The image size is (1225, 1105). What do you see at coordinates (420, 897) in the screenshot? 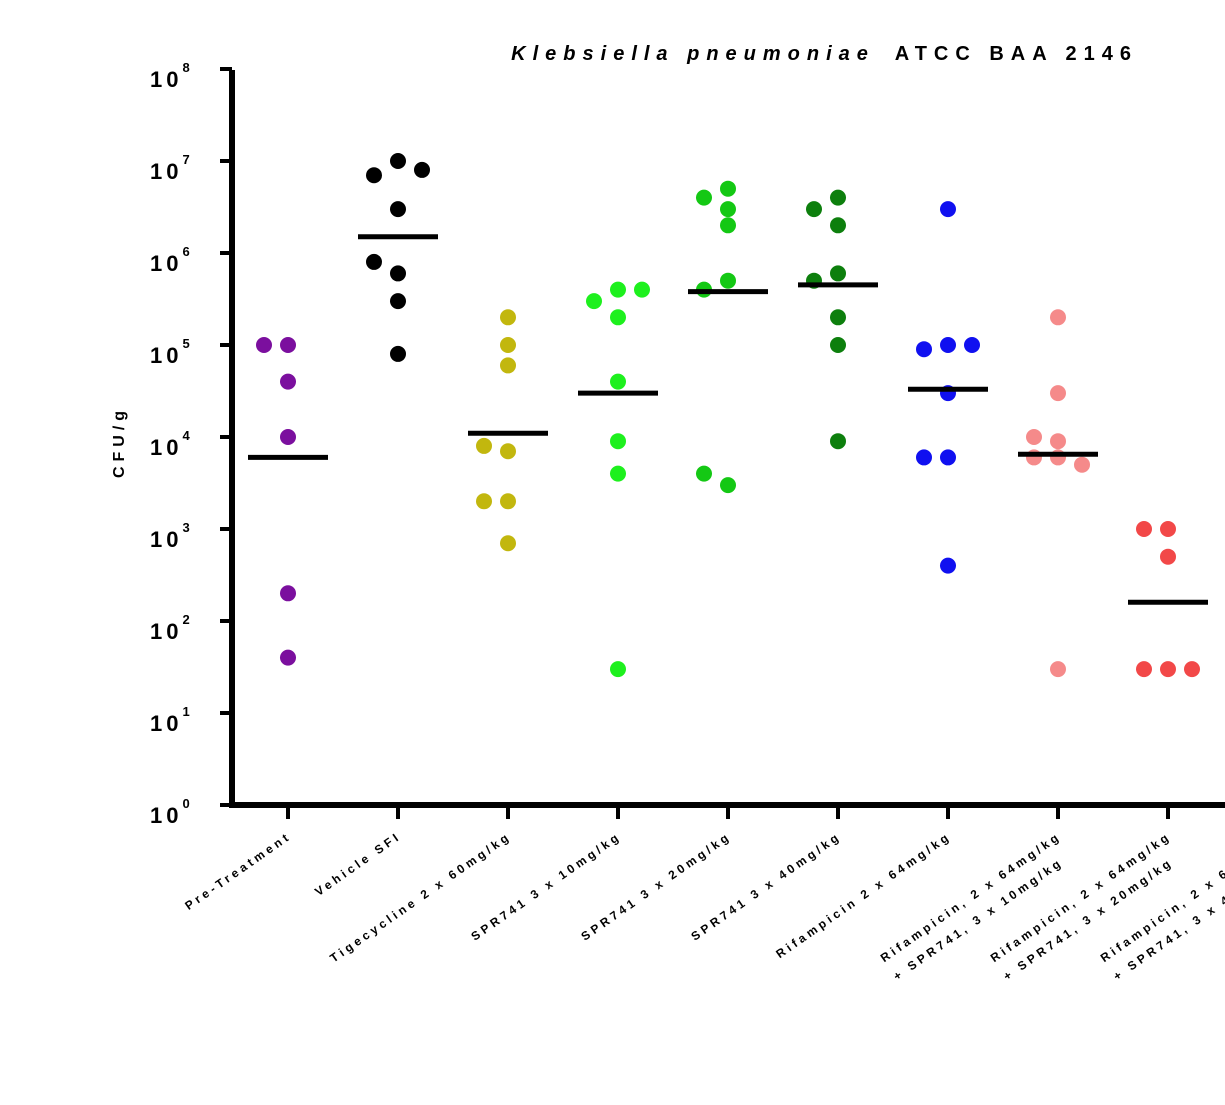
I see `category-label: Tigecycline 2 x 60mg/kg` at bounding box center [420, 897].